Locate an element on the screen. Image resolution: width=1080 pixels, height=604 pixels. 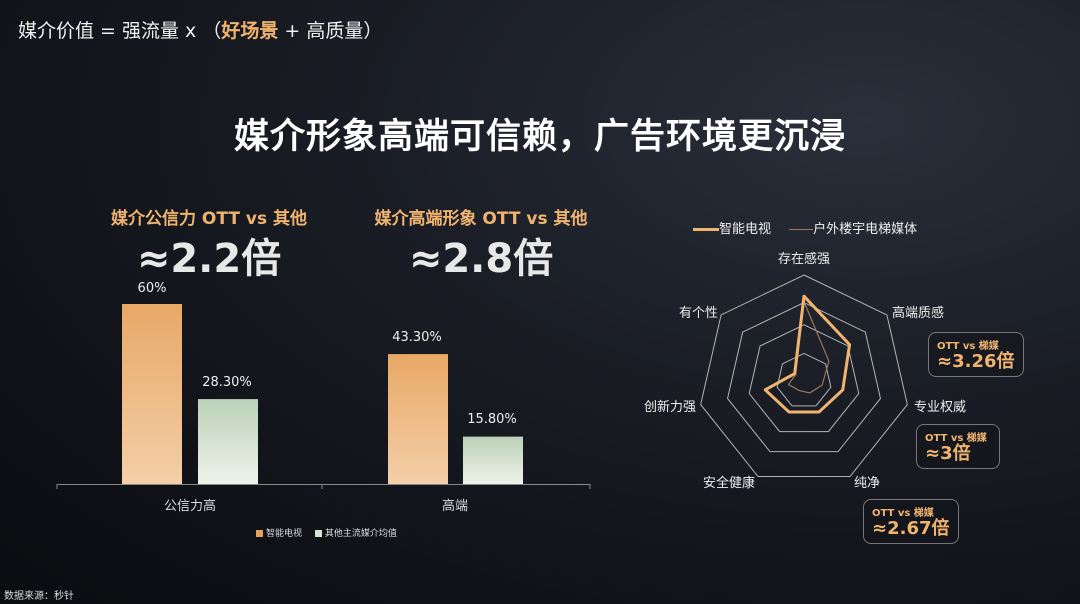
legend-line-tv is located at coordinates (706, 229).